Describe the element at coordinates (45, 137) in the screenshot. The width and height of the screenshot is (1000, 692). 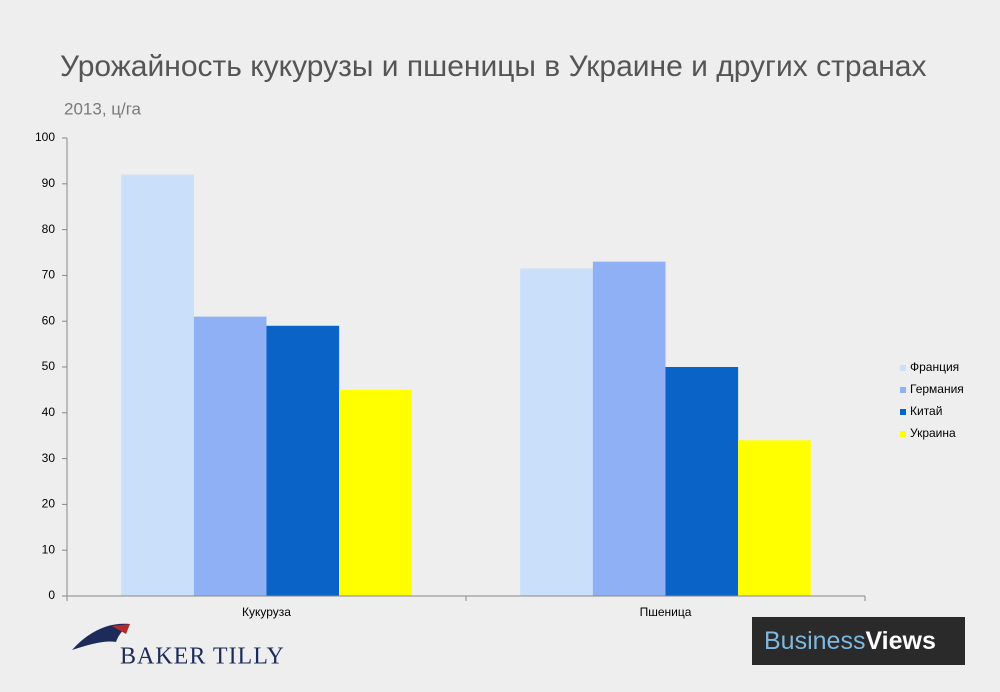
I see `y-tick-label: 100` at that location.